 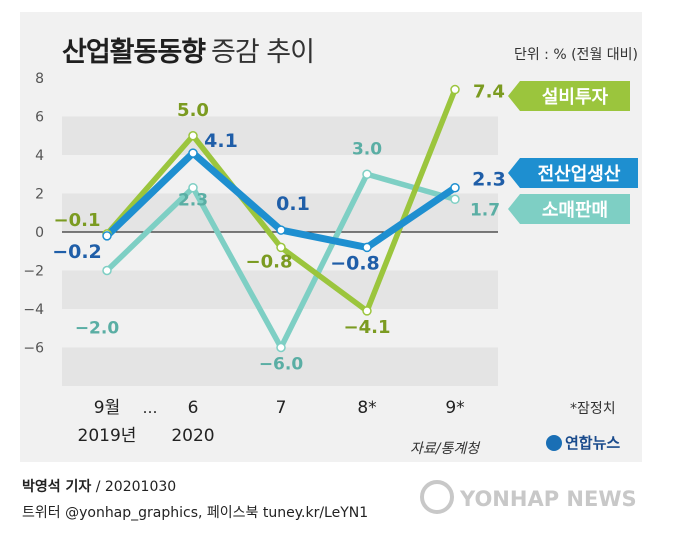 I want to click on title-sub: 증감 추이, so click(x=263, y=52).